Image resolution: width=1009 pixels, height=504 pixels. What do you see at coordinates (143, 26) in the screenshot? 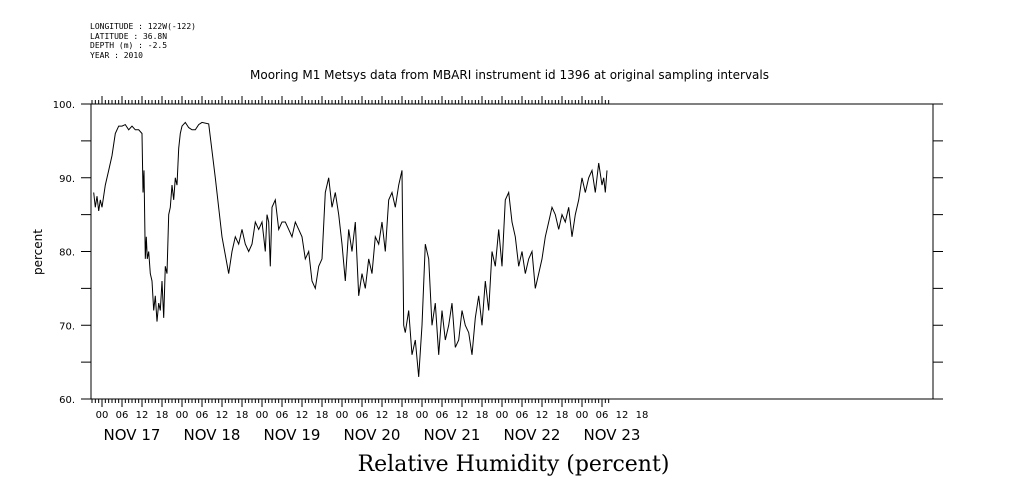
I see `longitude-text: LONGITUDE : 122W(-122)` at bounding box center [143, 26].